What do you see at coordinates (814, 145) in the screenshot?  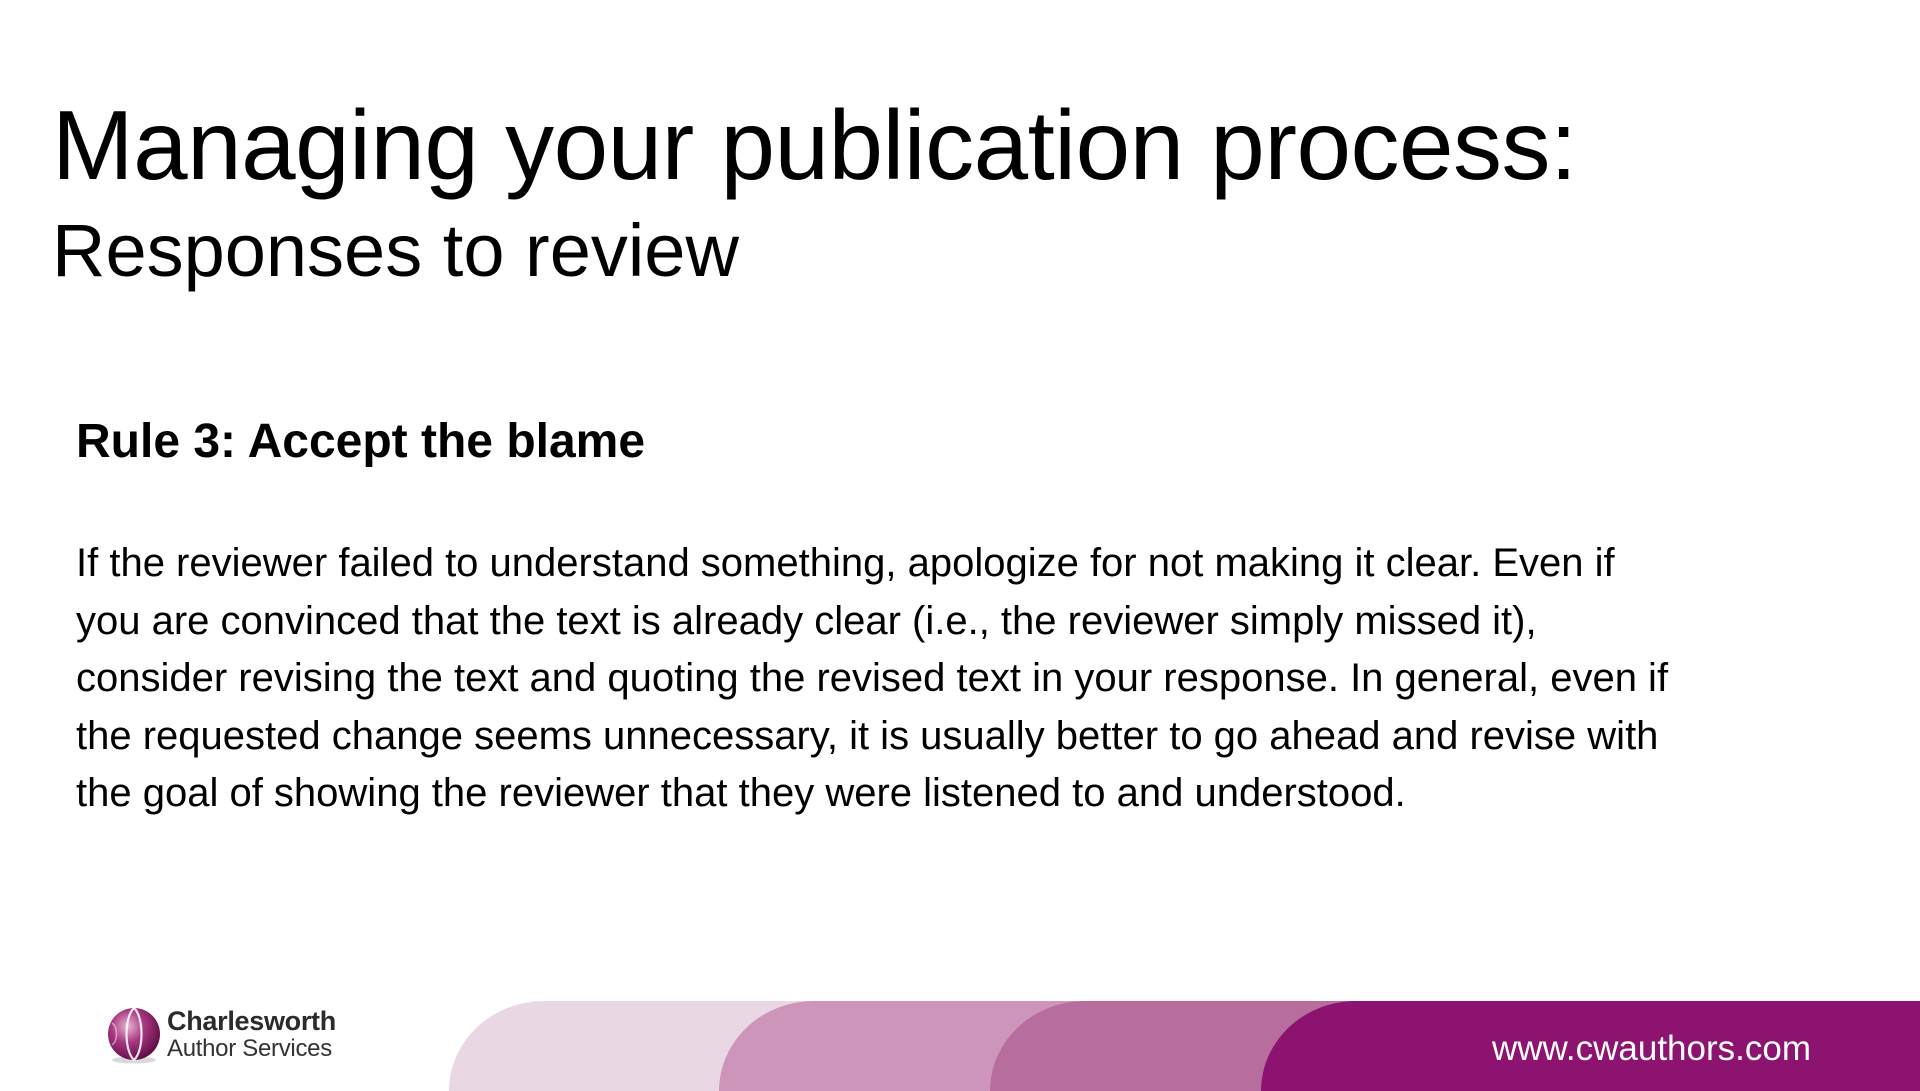 I see `slide-title: Managing your publication process:` at bounding box center [814, 145].